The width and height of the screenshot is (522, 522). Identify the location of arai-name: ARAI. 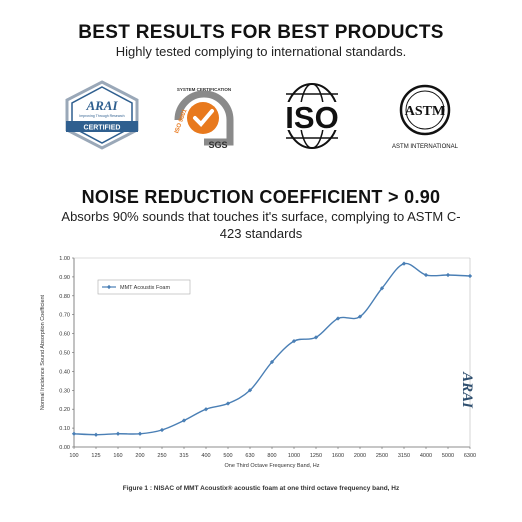
(101, 105).